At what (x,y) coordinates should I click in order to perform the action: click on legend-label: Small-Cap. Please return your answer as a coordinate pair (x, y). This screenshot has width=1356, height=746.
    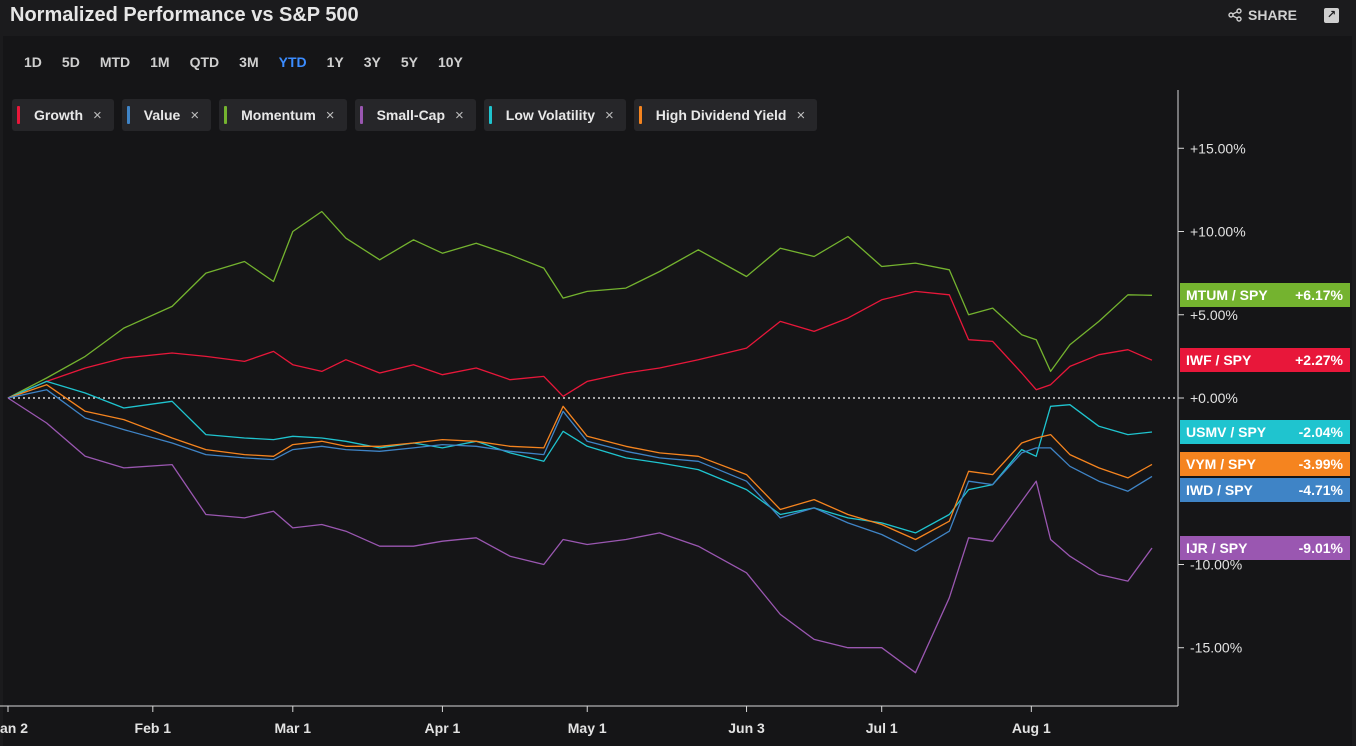
    Looking at the image, I should click on (411, 115).